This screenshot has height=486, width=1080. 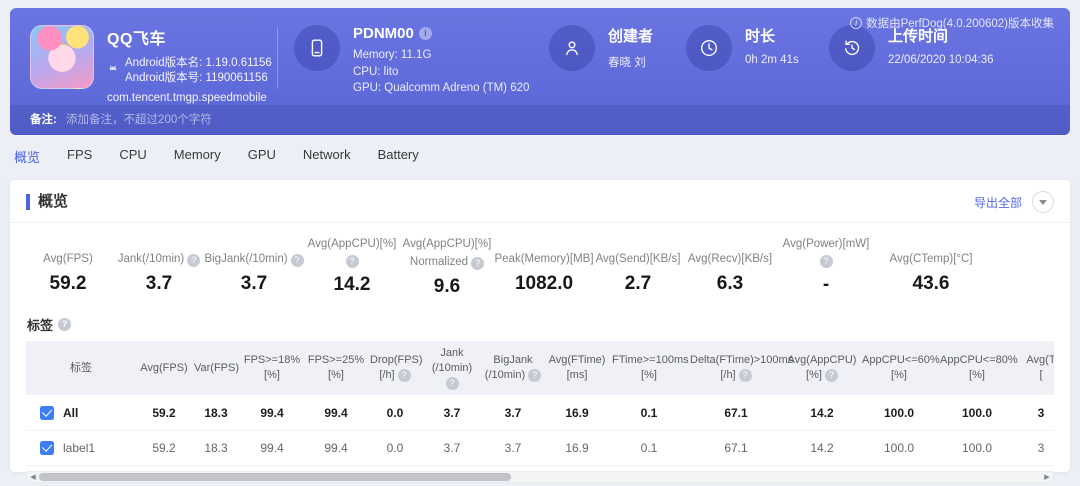 What do you see at coordinates (577, 368) in the screenshot?
I see `column-header: Avg(FTime) [ms]` at bounding box center [577, 368].